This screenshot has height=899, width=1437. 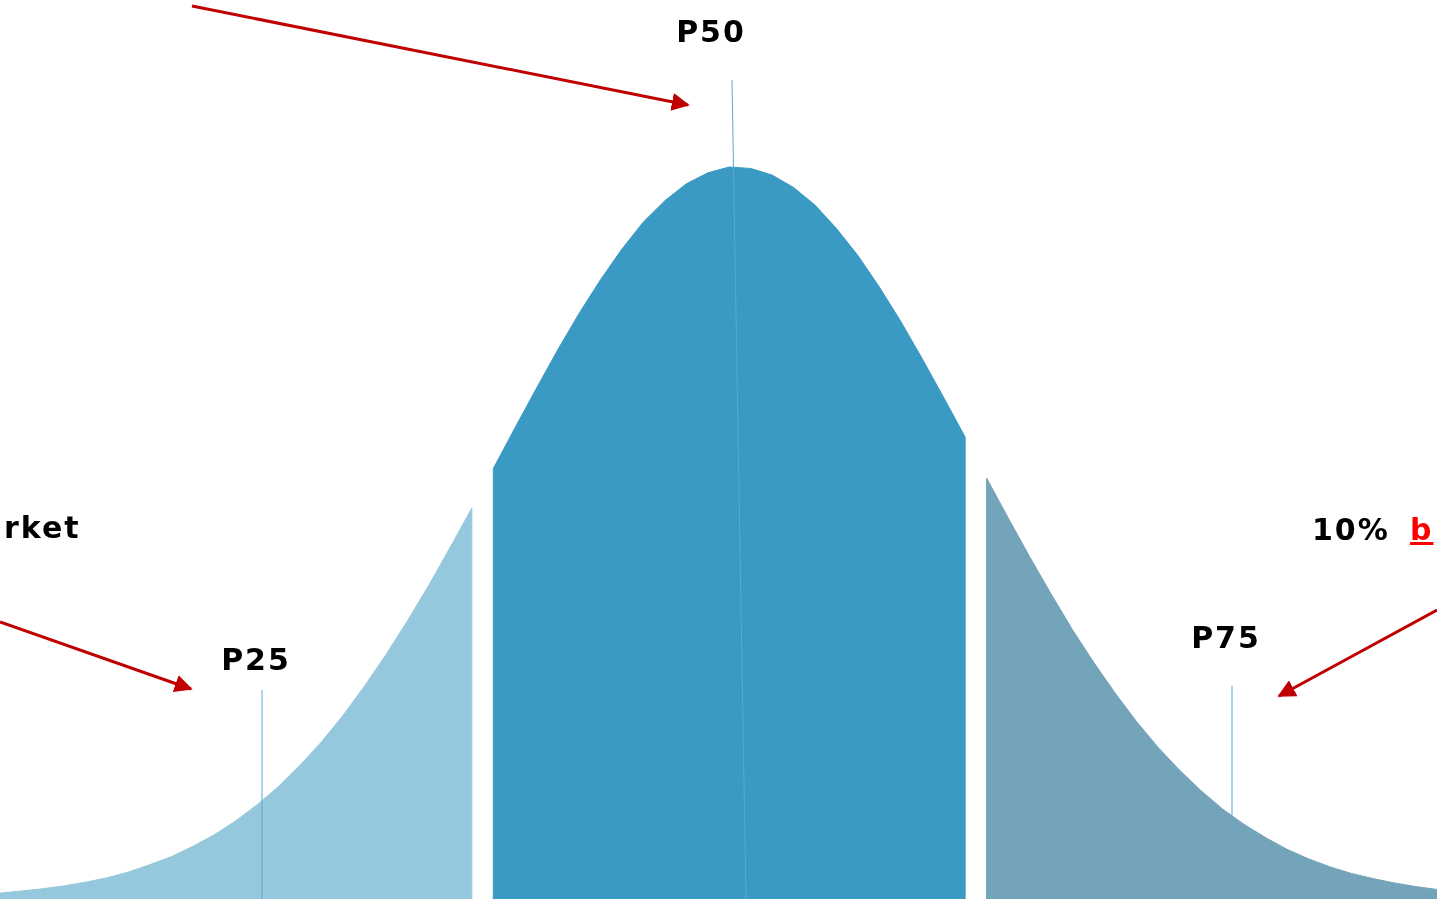 What do you see at coordinates (1422, 529) in the screenshot?
I see `annotation: b` at bounding box center [1422, 529].